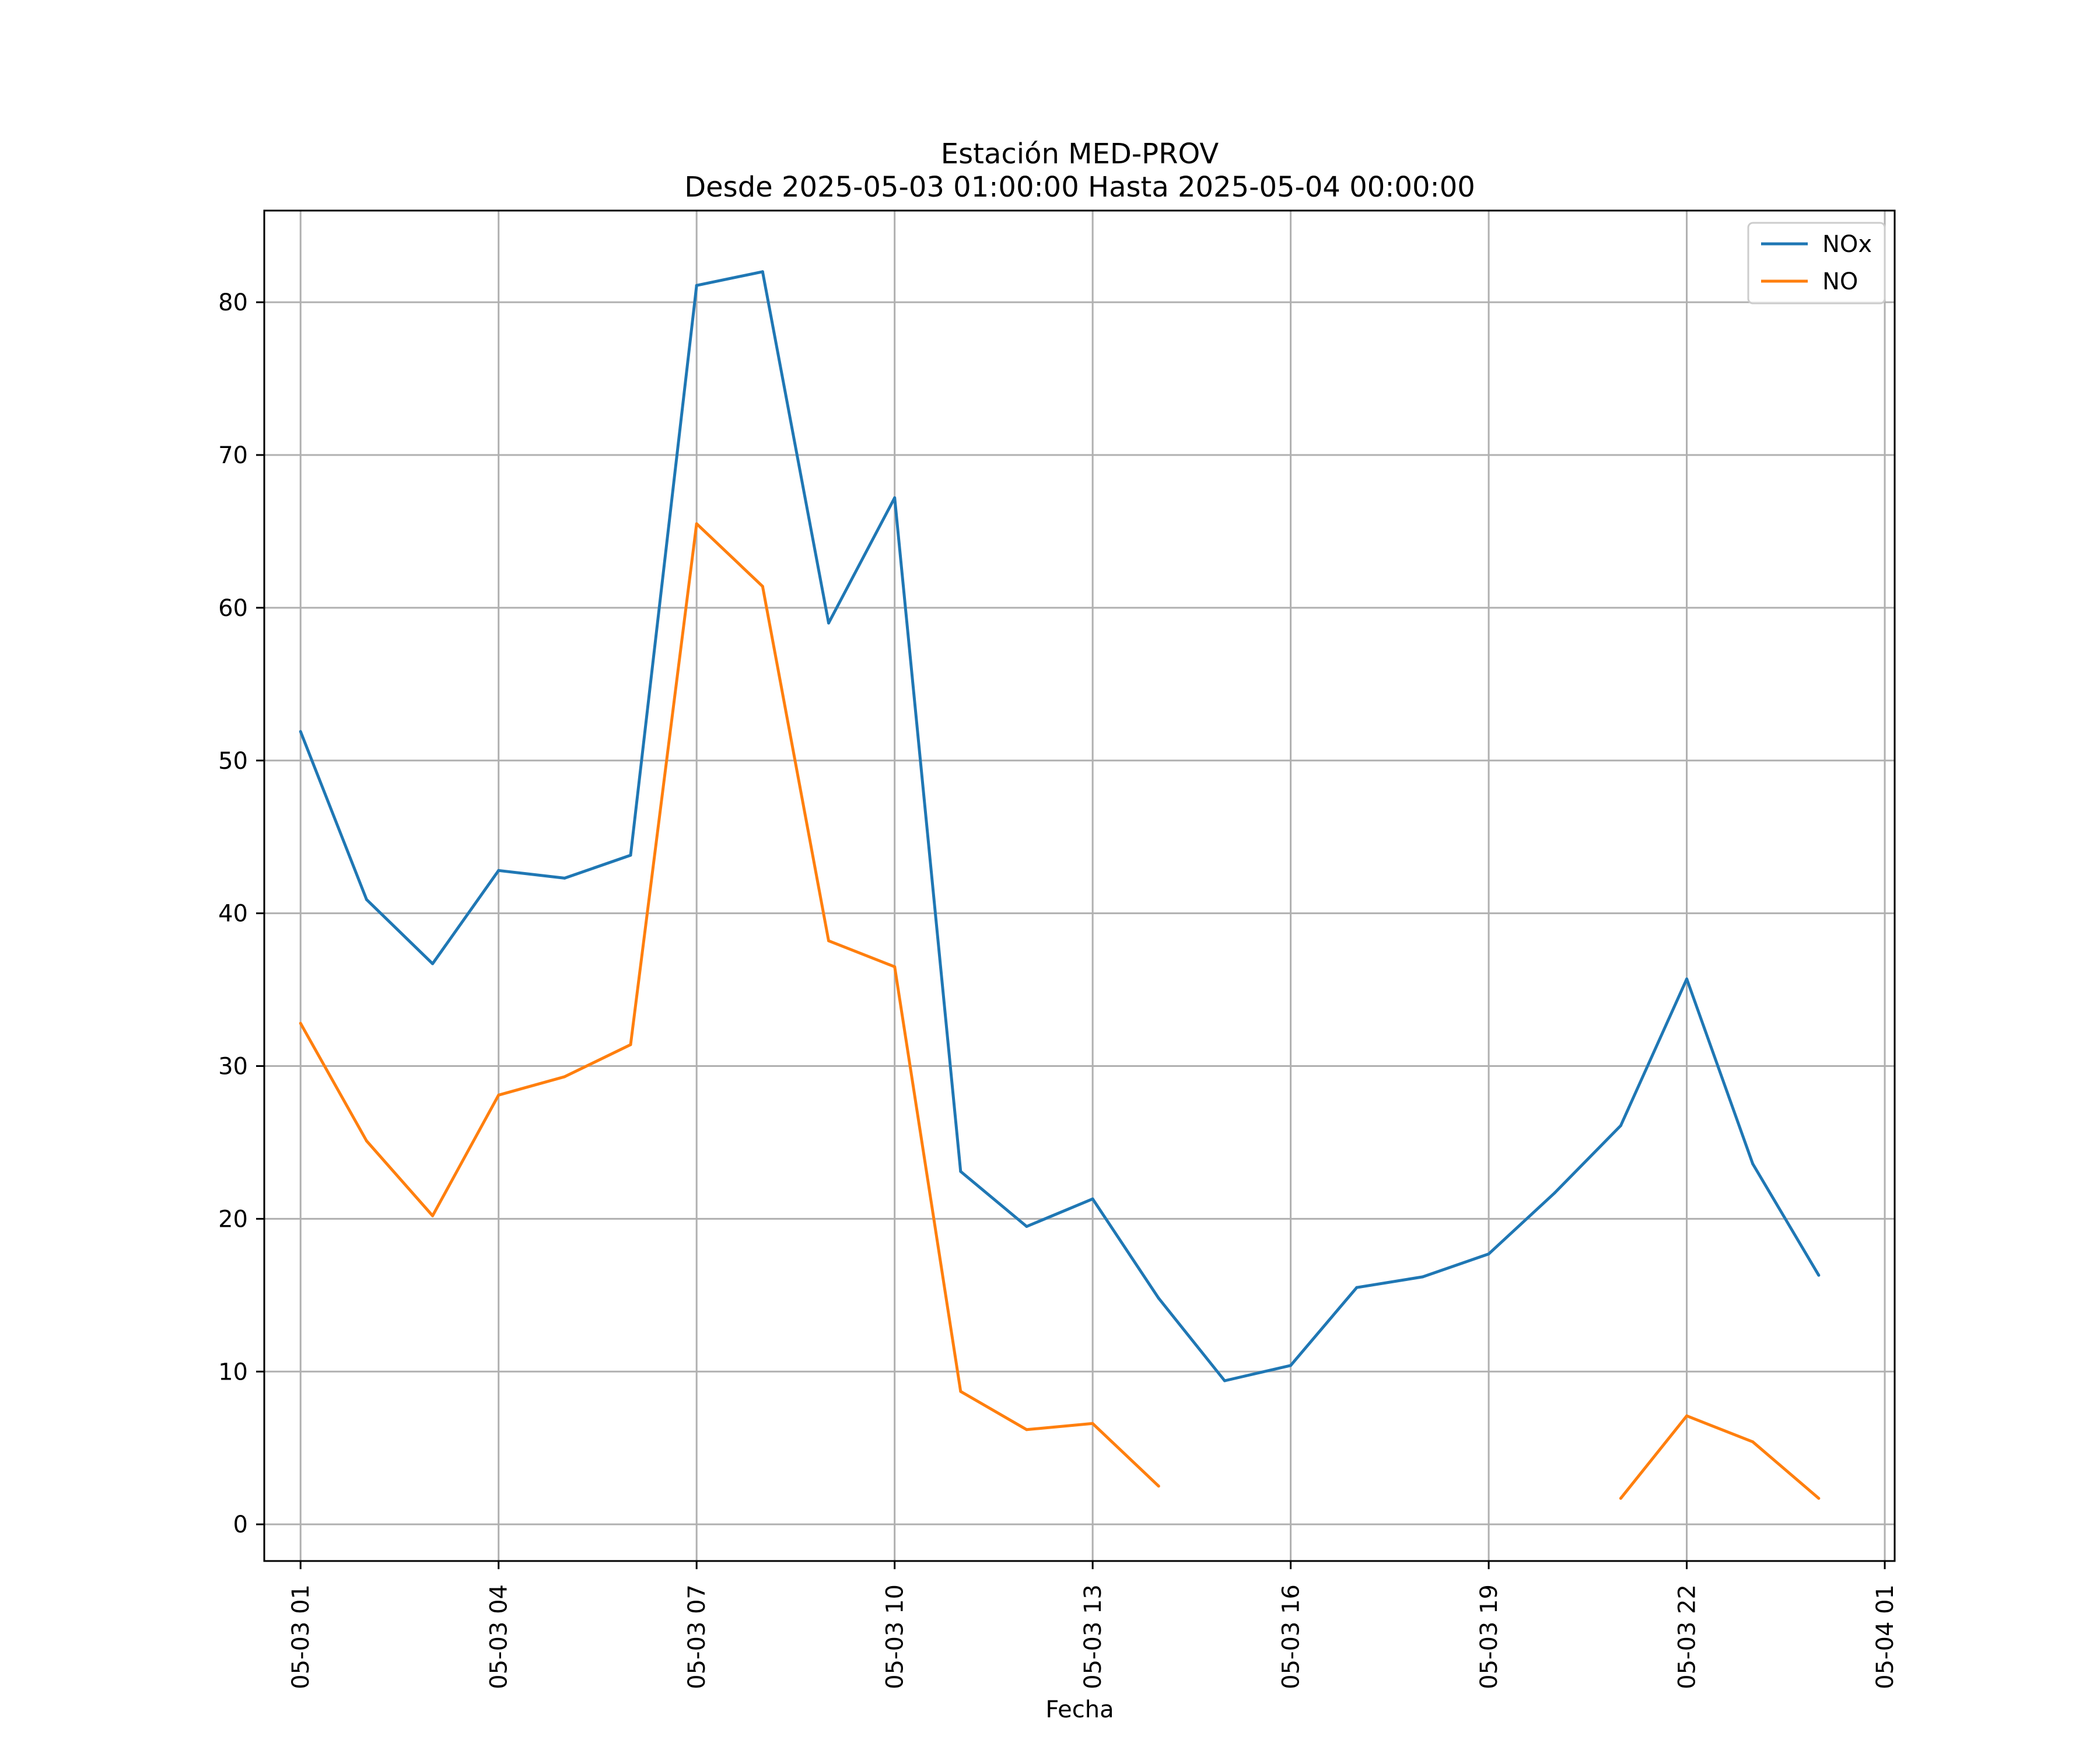  What do you see at coordinates (240, 1524) in the screenshot?
I see `y-tick-label: 0` at bounding box center [240, 1524].